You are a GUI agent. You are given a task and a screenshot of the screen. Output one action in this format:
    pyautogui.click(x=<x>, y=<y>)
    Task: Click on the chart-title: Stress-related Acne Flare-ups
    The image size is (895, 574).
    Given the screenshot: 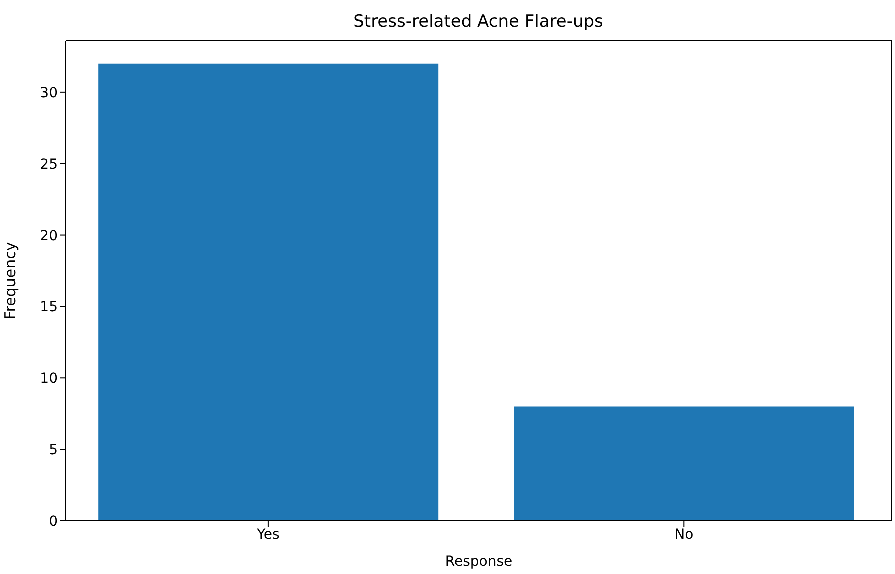 What is the action you would take?
    pyautogui.click(x=478, y=22)
    